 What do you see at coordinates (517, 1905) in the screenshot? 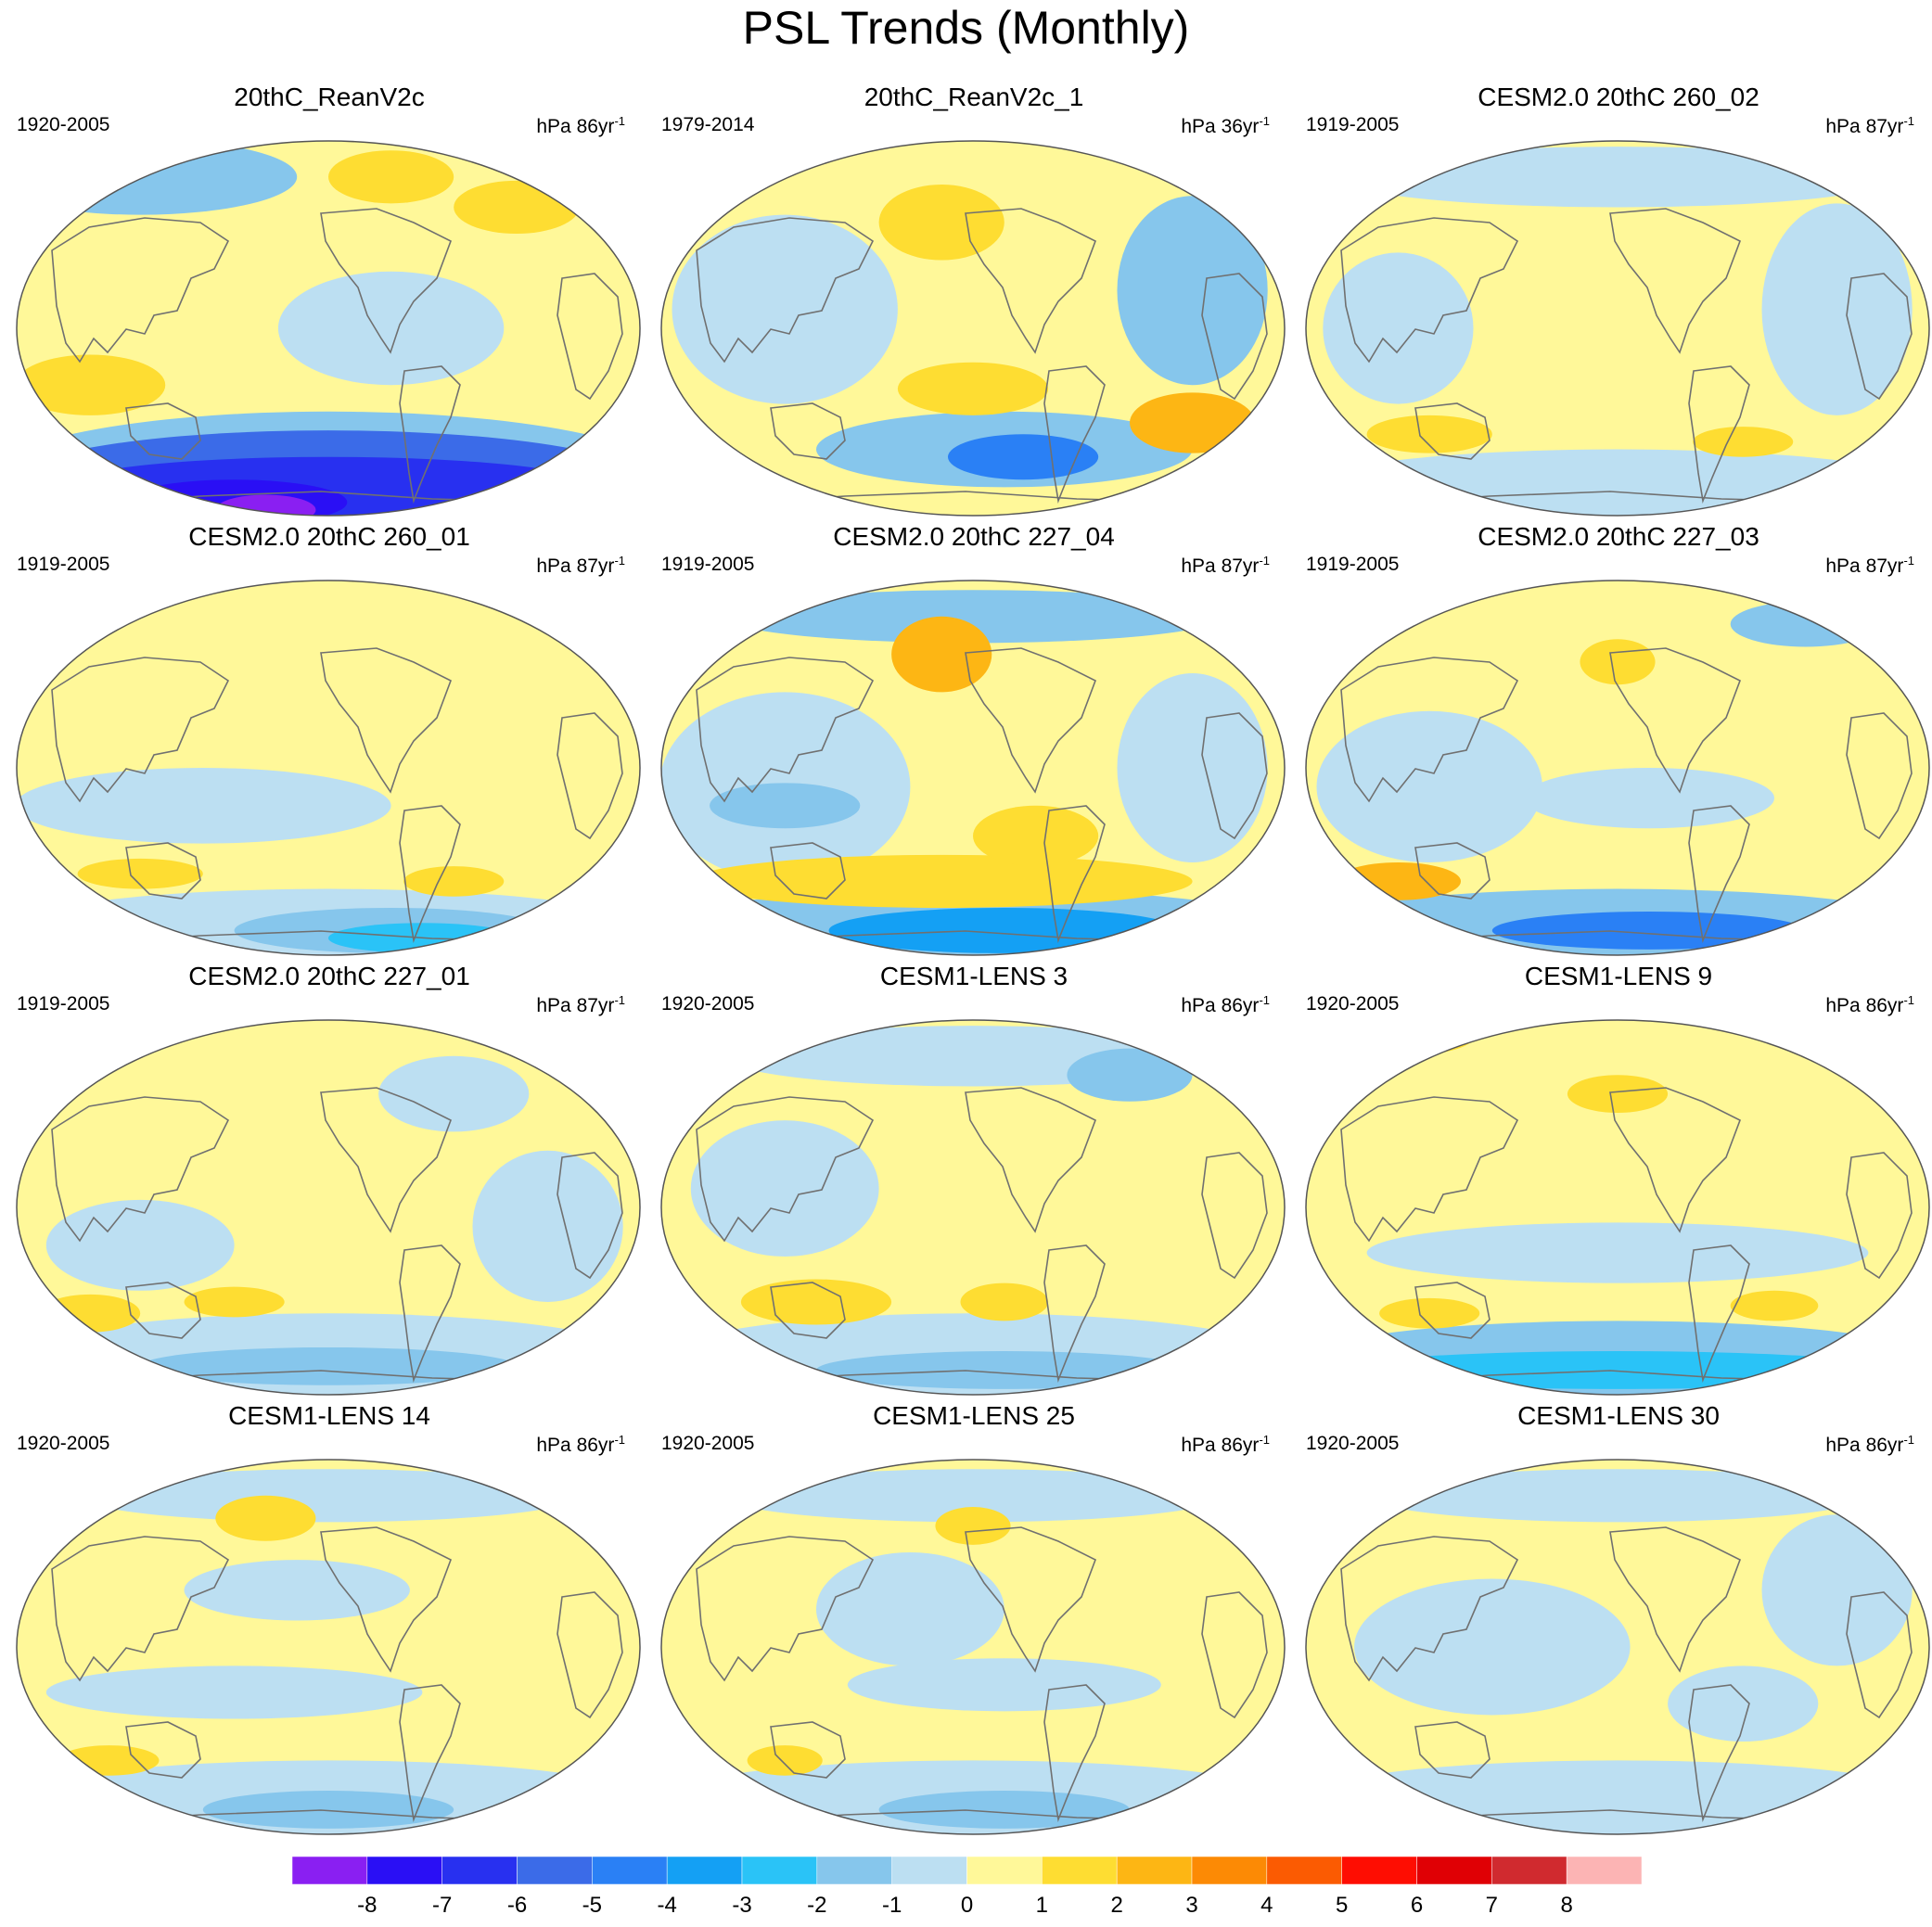
I see `colorbar-tick-label: -6` at bounding box center [517, 1905].